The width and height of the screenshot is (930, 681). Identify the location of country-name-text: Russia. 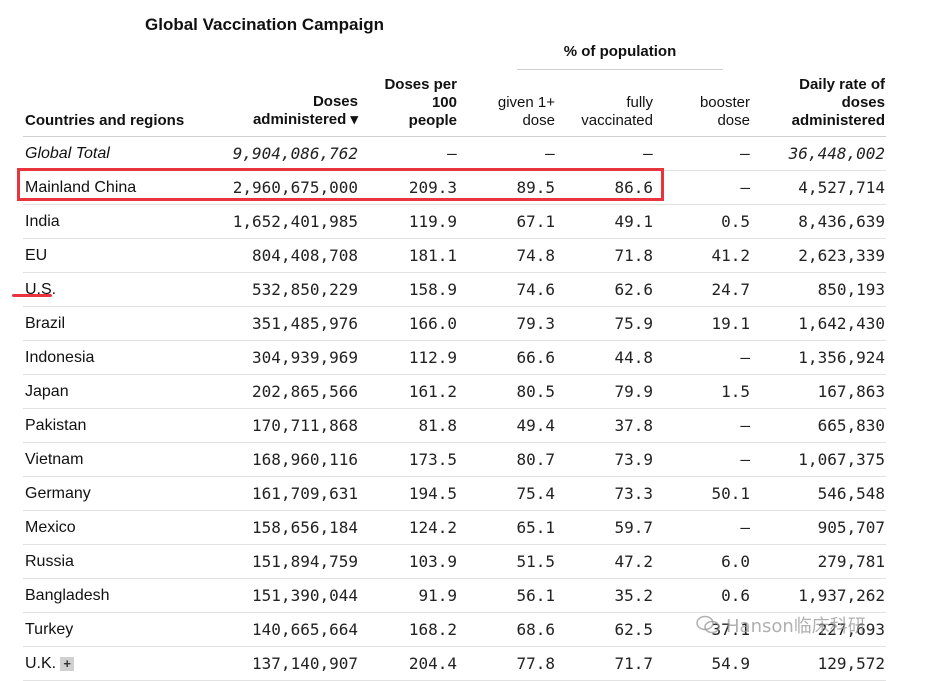
(49, 561).